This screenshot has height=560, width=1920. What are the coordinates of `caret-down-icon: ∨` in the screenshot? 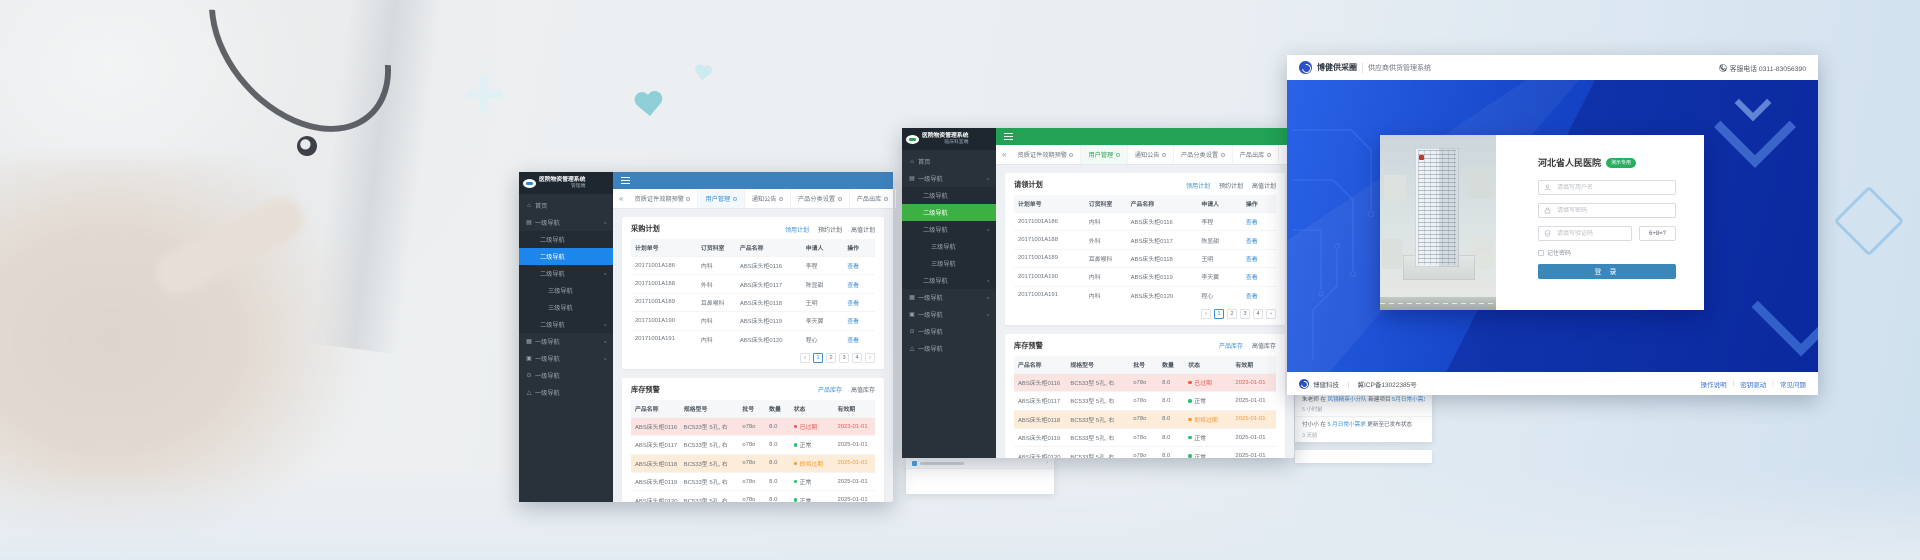 It's located at (605, 341).